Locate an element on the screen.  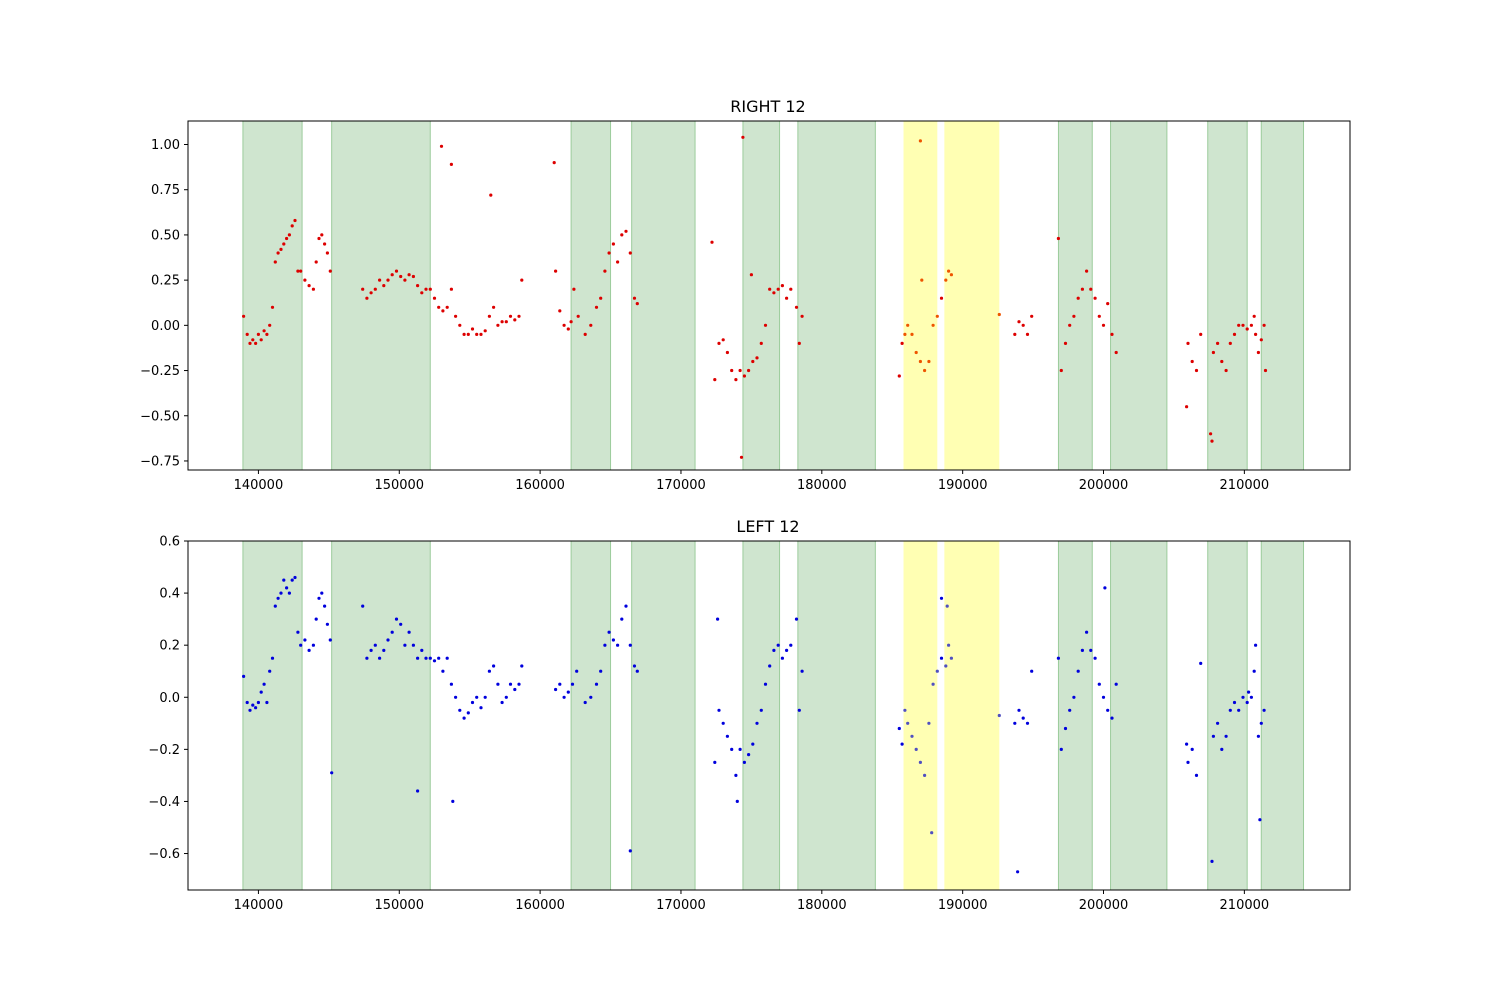
y-tick-label: 0.00 is located at coordinates (165, 326).